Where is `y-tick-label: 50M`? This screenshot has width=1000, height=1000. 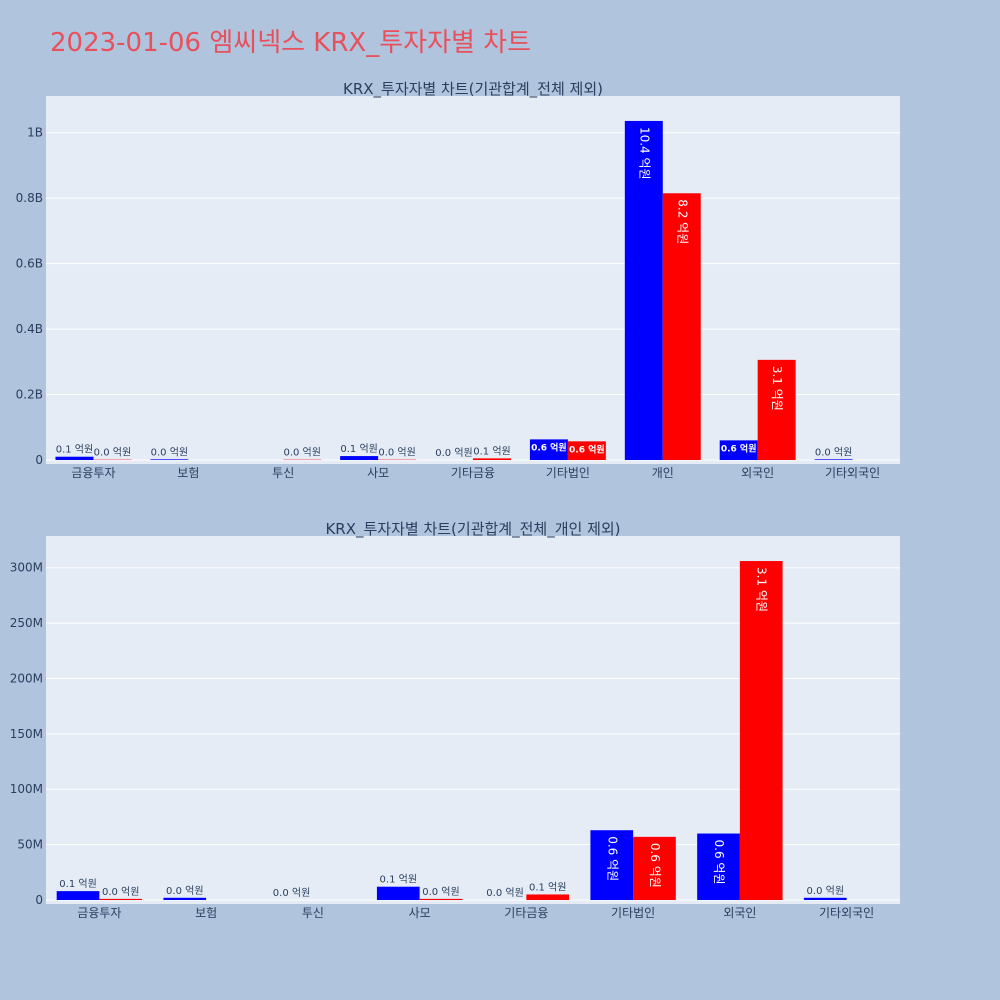 y-tick-label: 50M is located at coordinates (30, 845).